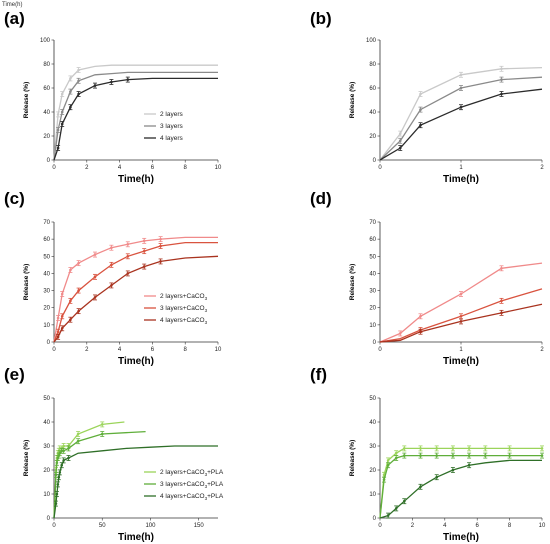 The width and height of the screenshot is (550, 544). Describe the element at coordinates (461, 537) in the screenshot. I see `x-axis-label: Time(h)` at that location.